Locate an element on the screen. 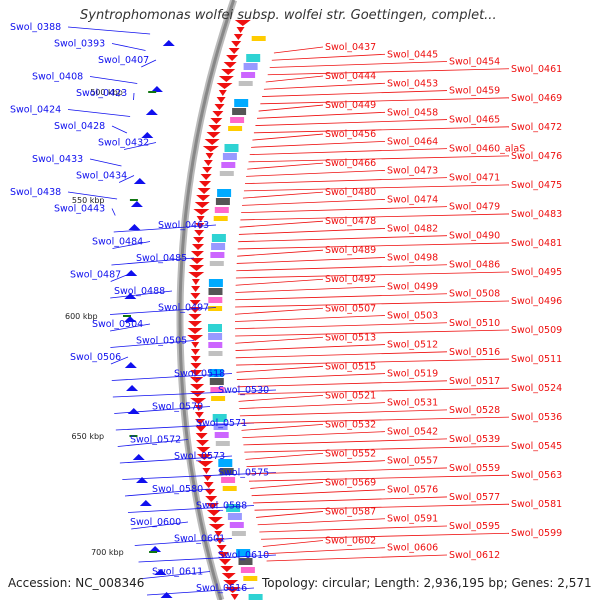  gene-label-forward: Swol_0433 is located at coordinates (57, 159).